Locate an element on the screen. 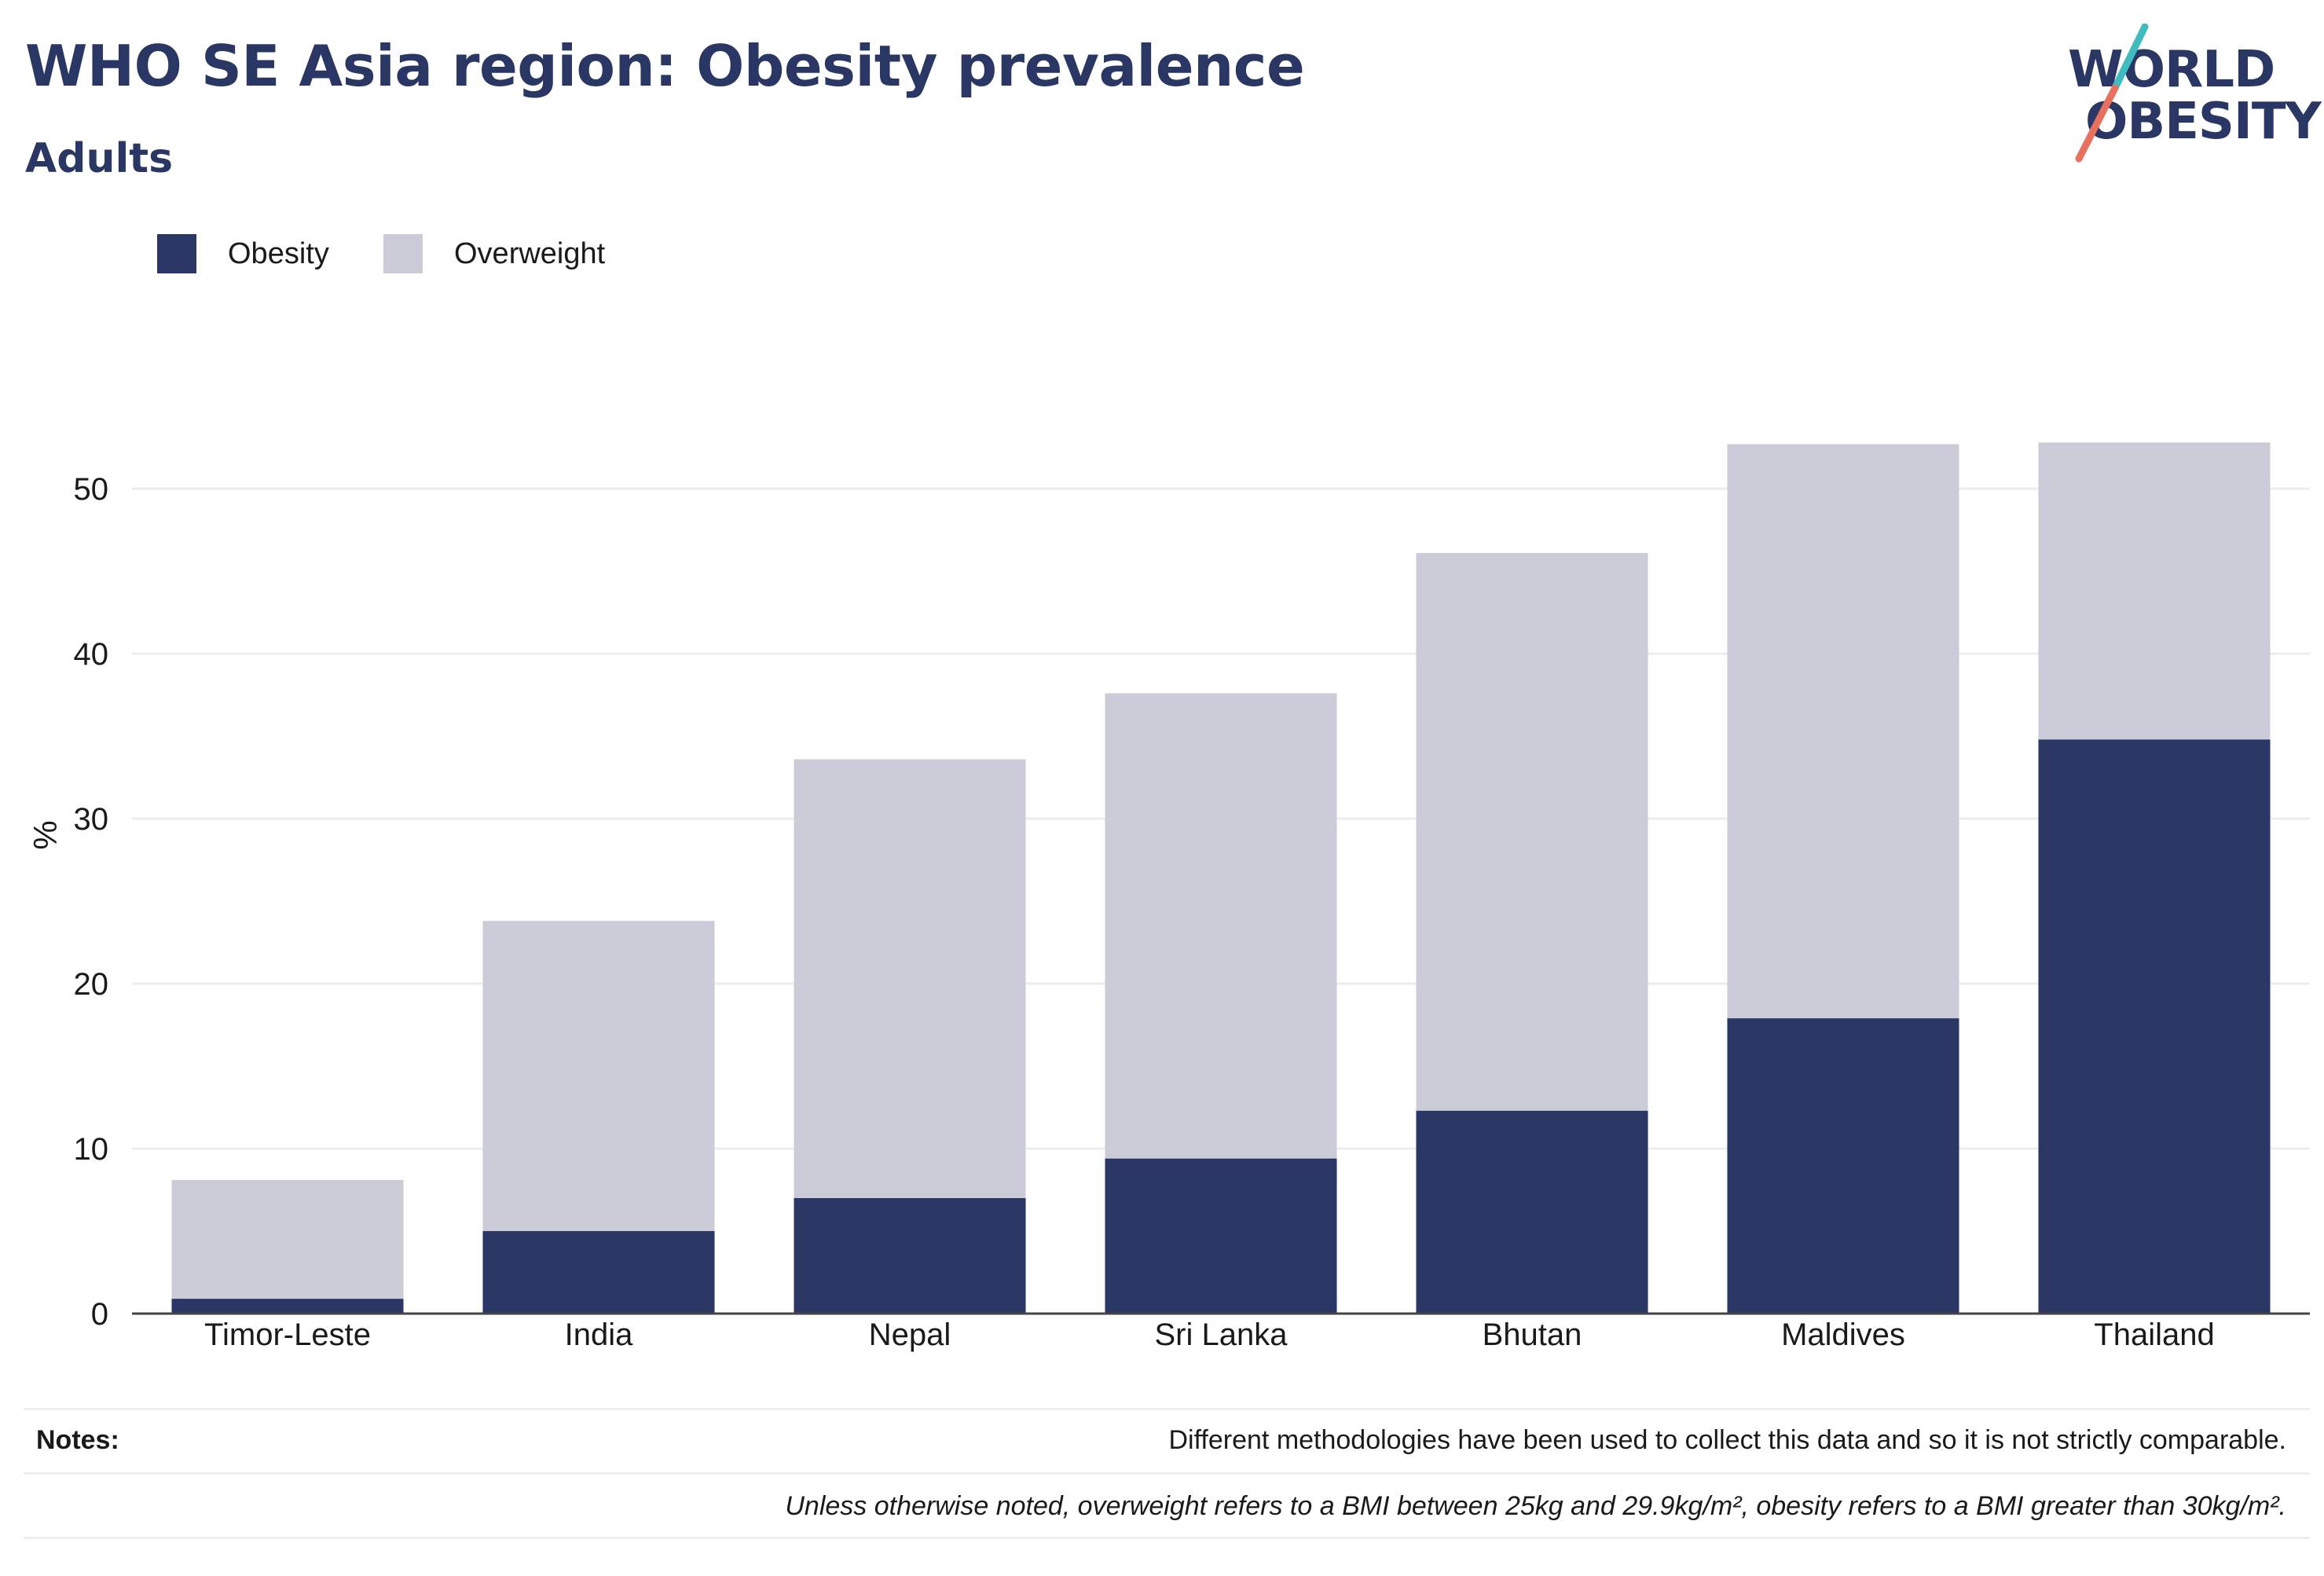  y-tick-label: 30 is located at coordinates (91, 819).